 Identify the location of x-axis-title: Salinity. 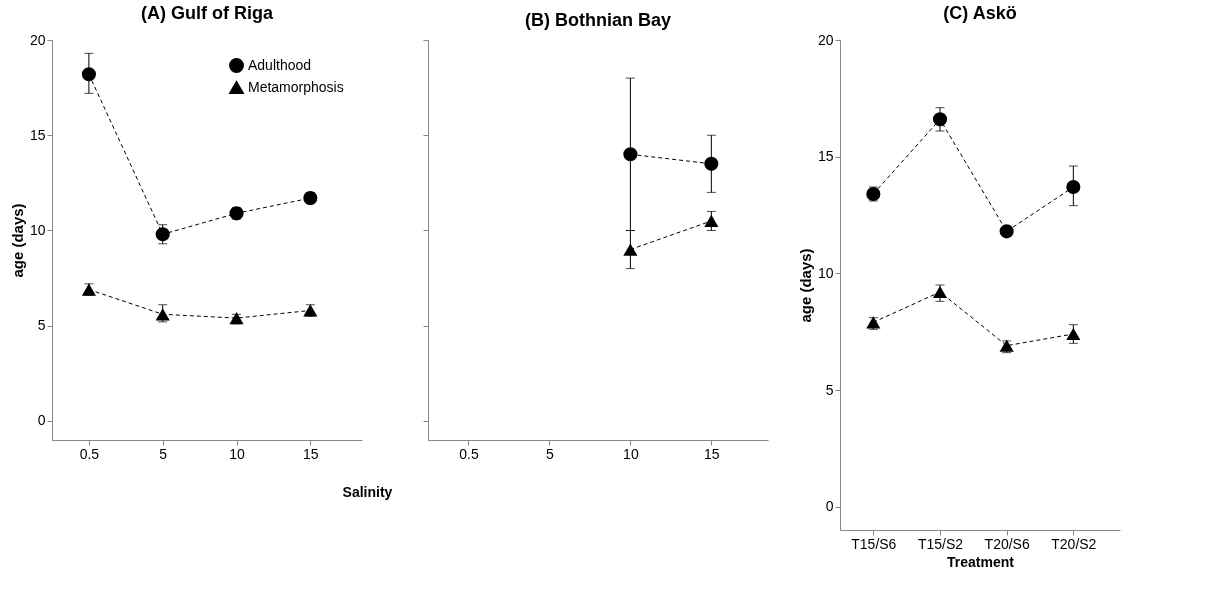
(367, 491).